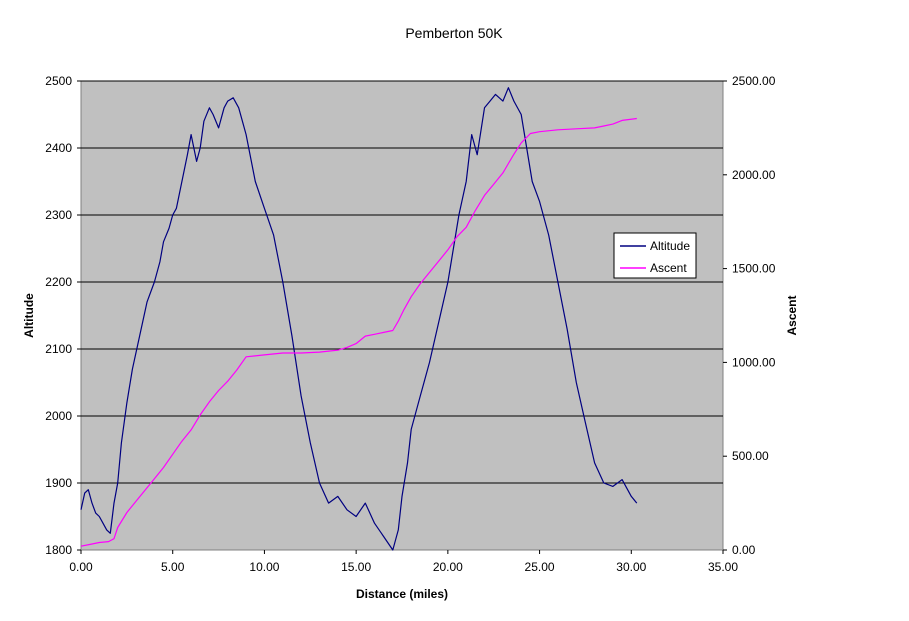 Image resolution: width=909 pixels, height=621 pixels. I want to click on legend-label-ascent: Ascent, so click(668, 268).